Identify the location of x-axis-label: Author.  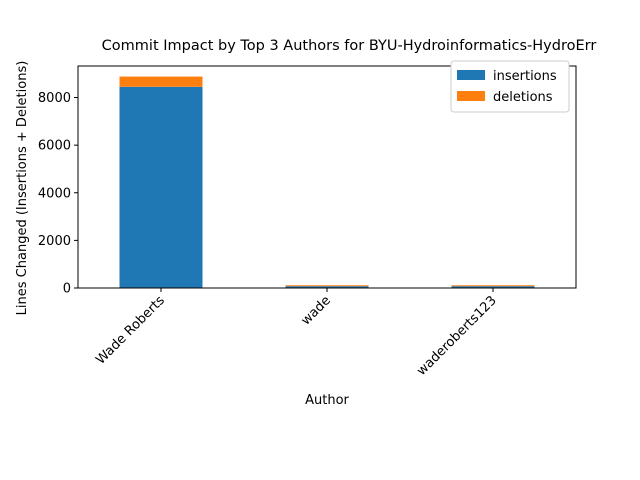
(327, 400).